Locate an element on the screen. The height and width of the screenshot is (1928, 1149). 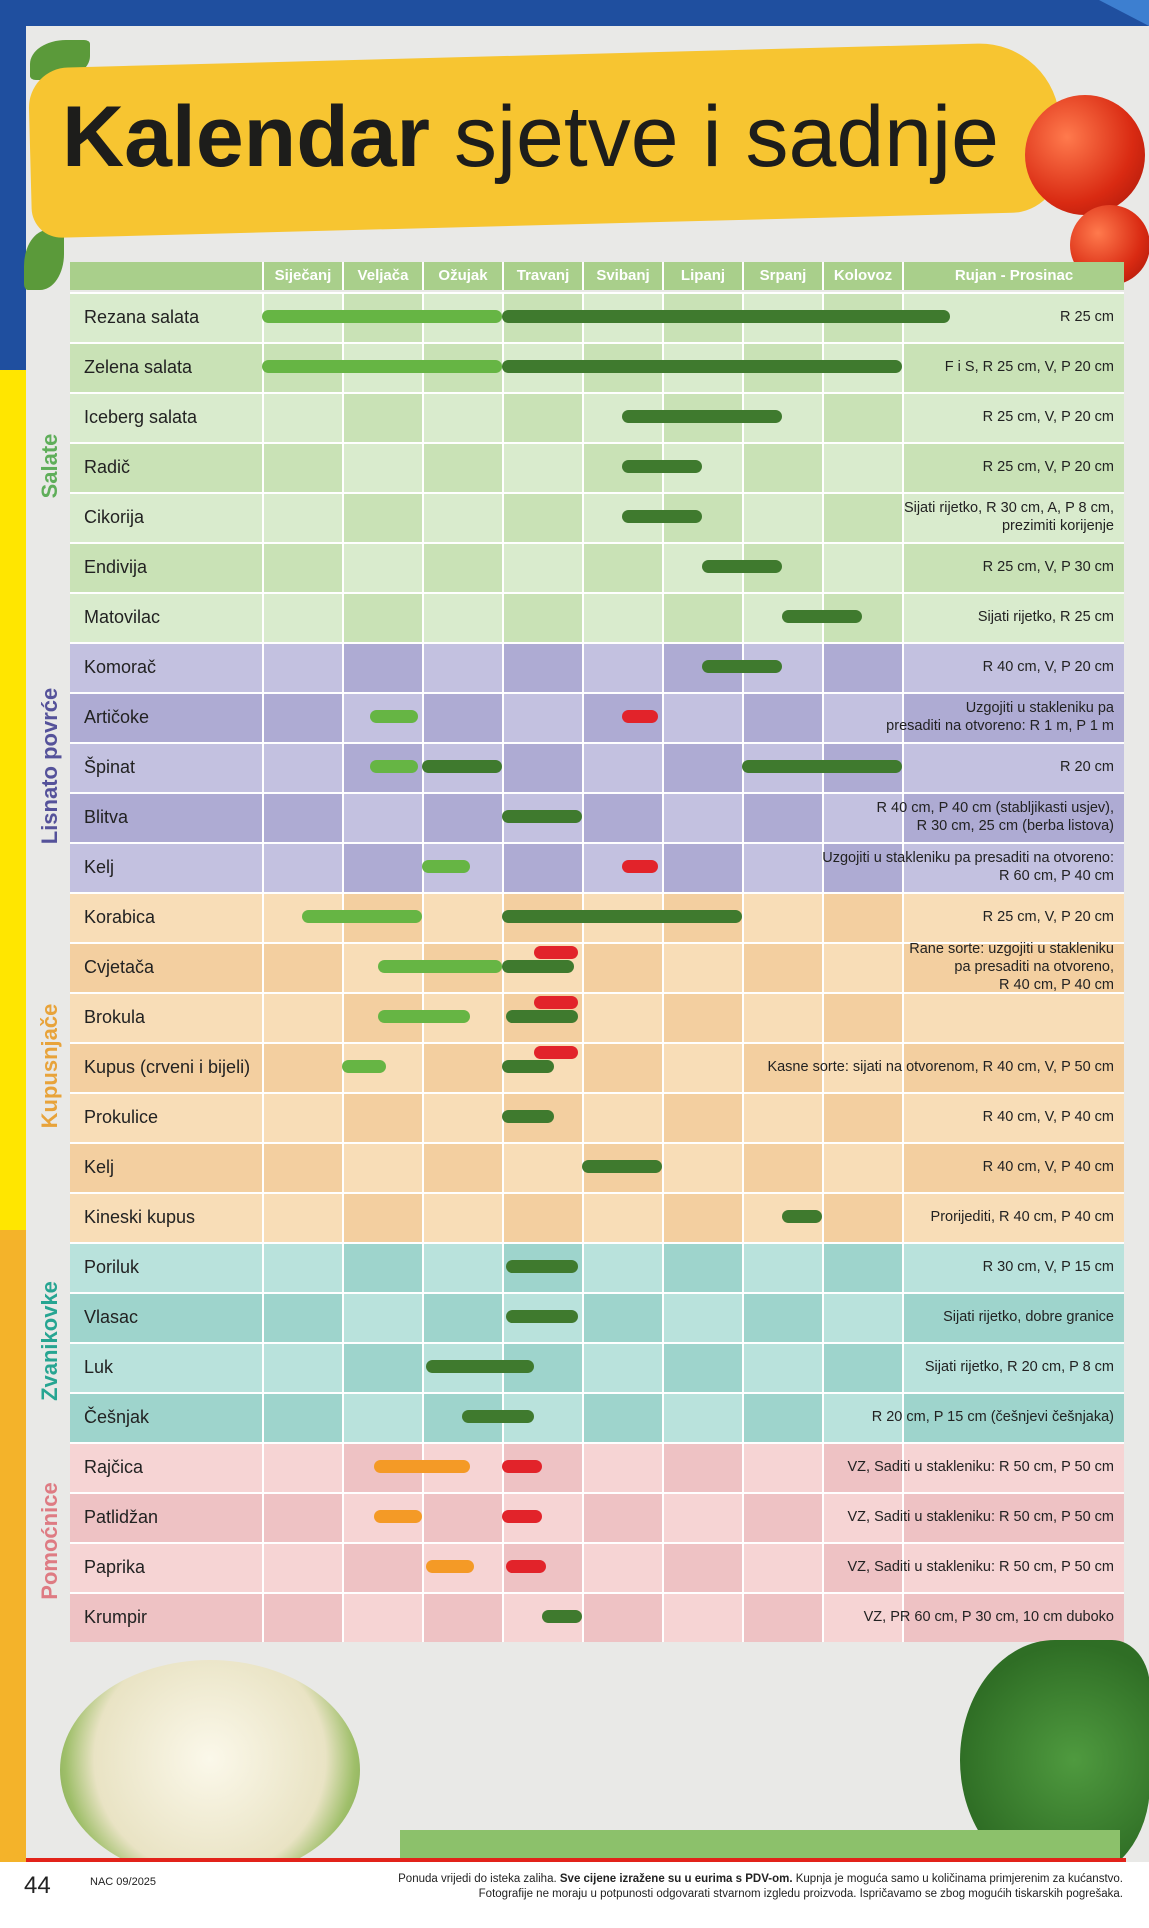
planting-note: R 40 cm, V, P 20 cm is located at coordinates (1048, 667).